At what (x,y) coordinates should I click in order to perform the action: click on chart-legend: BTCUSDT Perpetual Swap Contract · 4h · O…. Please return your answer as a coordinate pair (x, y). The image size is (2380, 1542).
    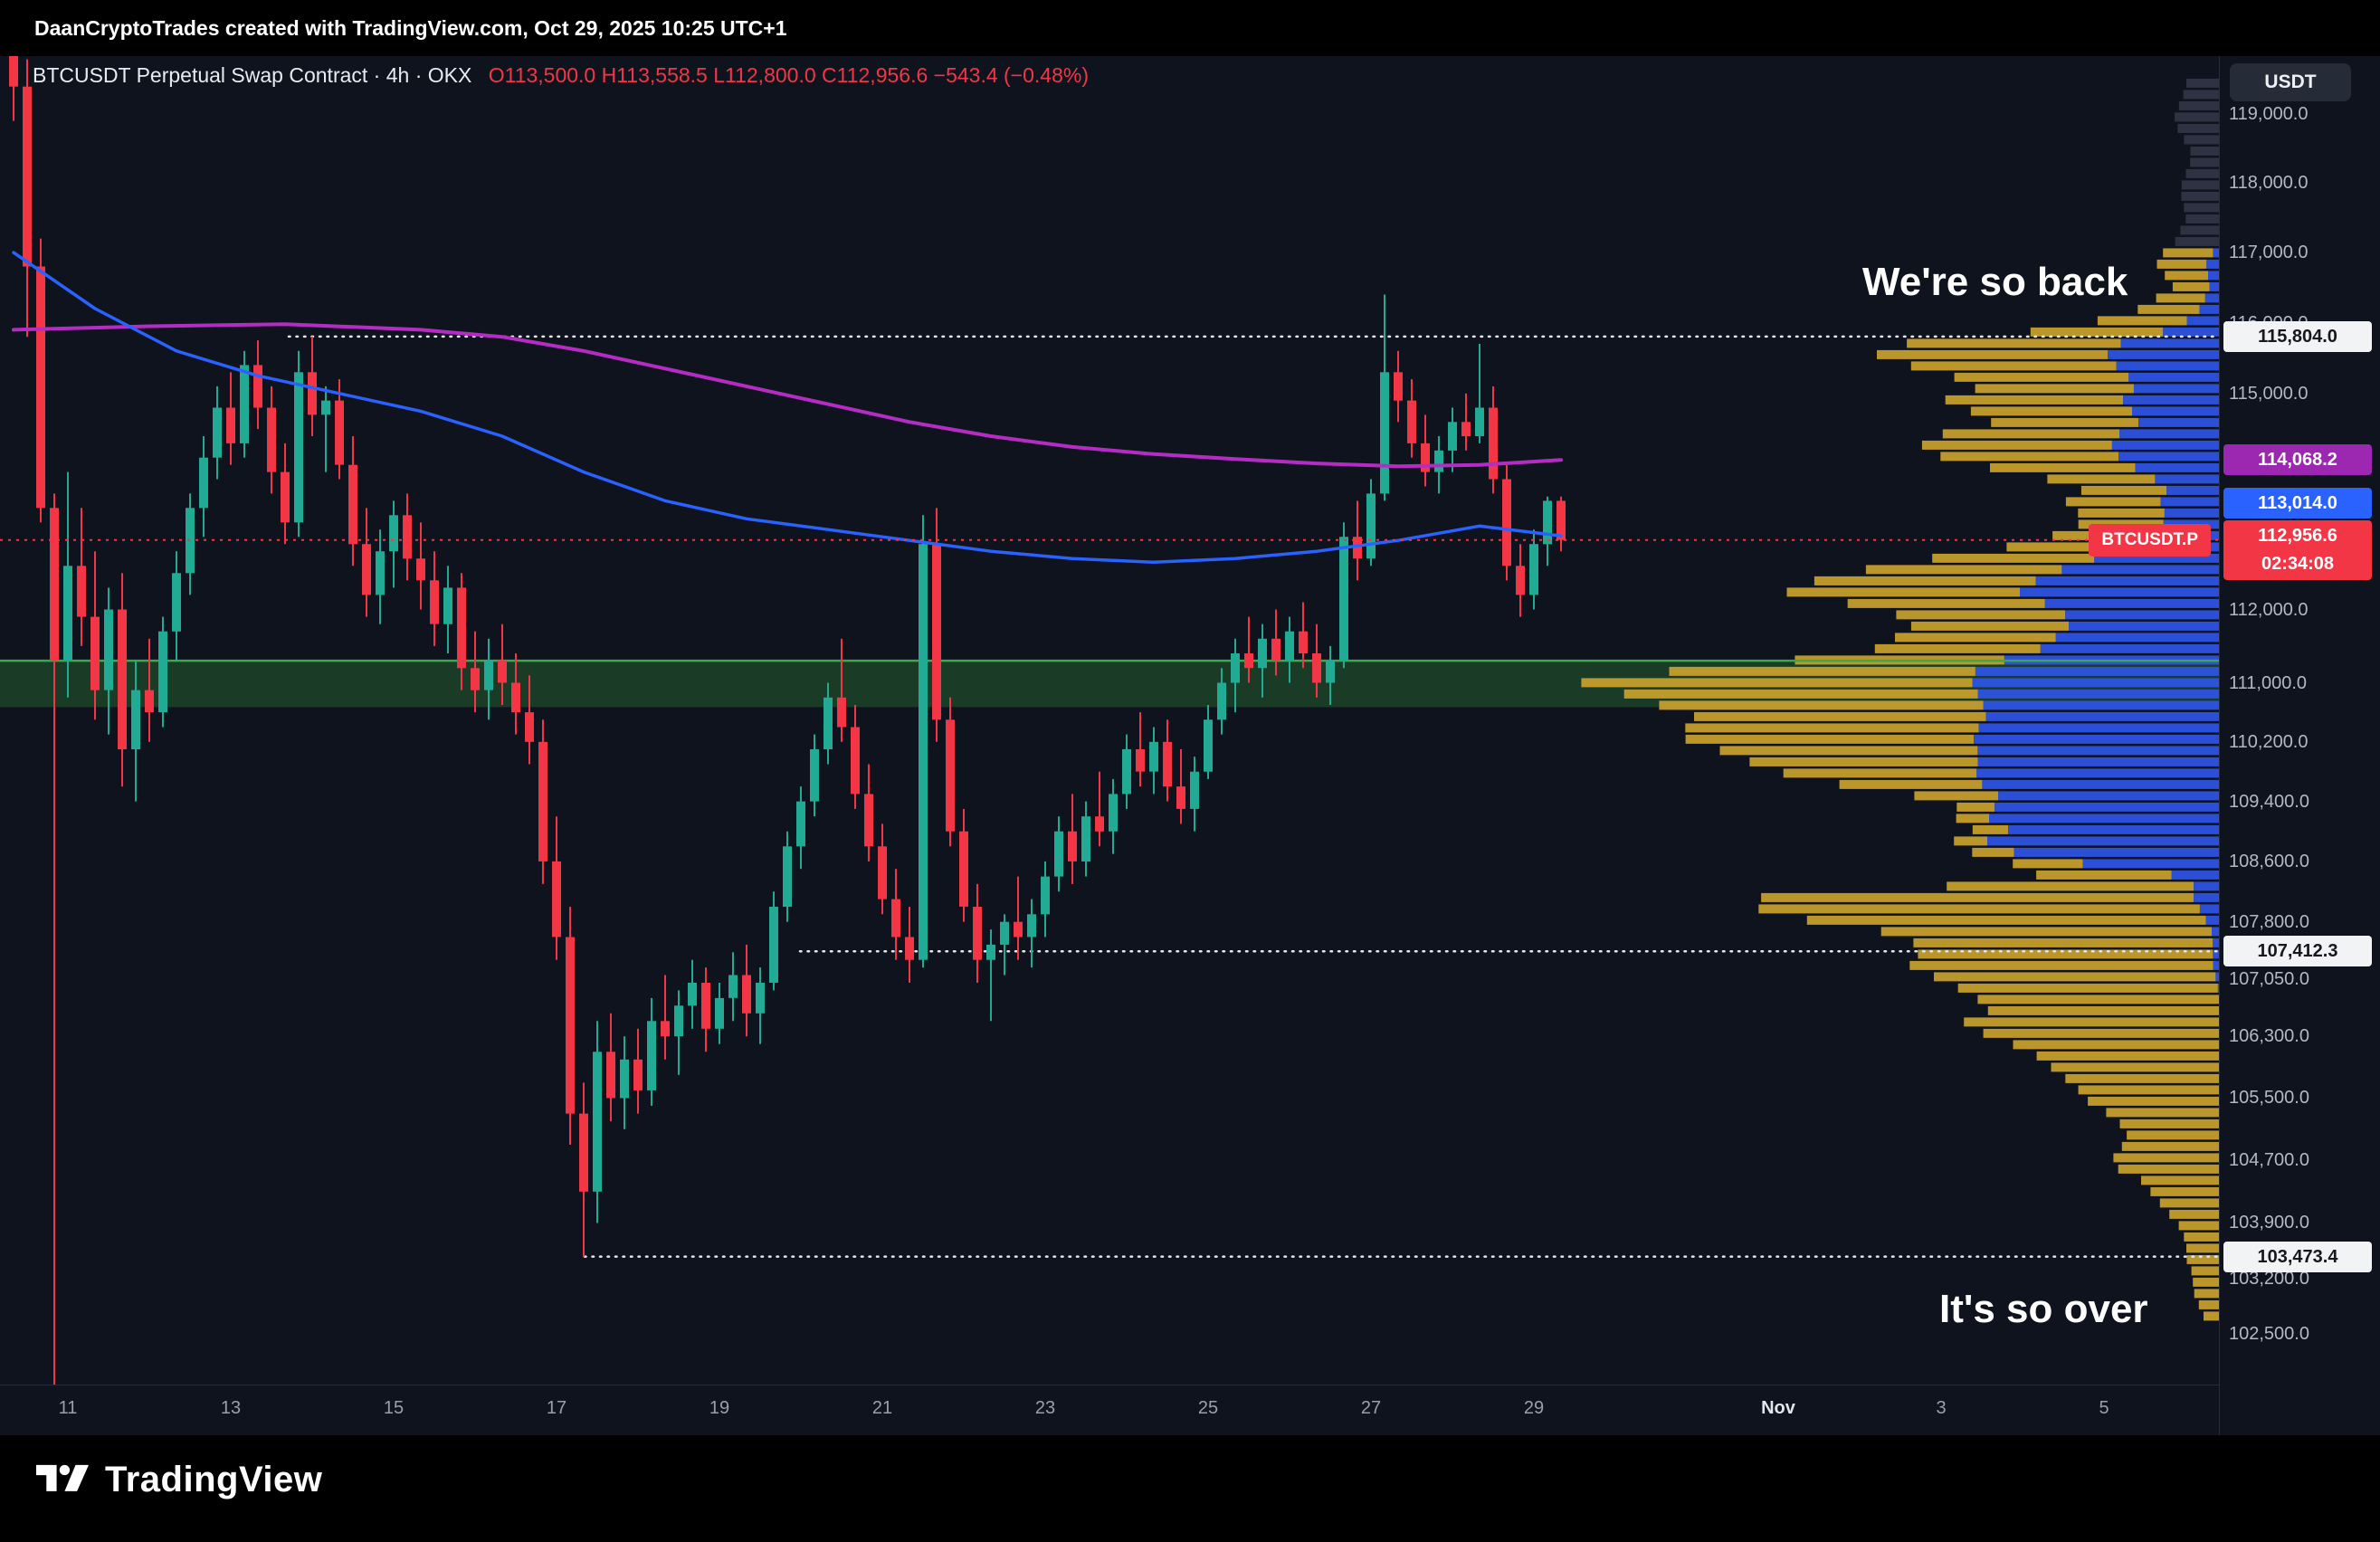
    Looking at the image, I should click on (561, 76).